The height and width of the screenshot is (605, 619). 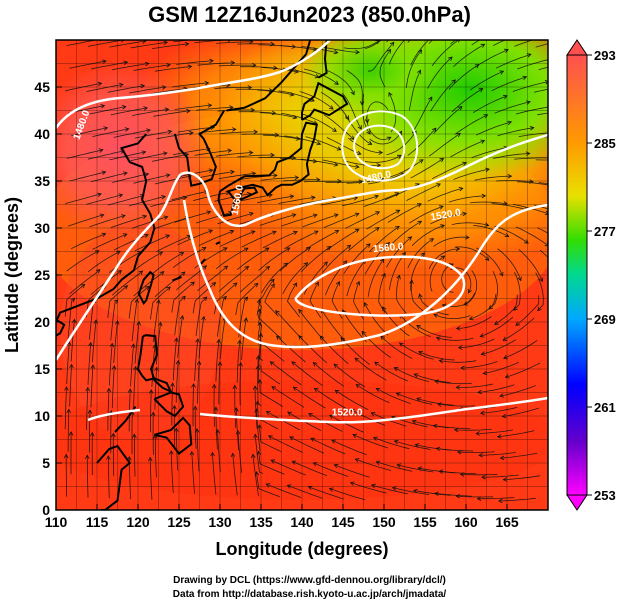 What do you see at coordinates (12, 275) in the screenshot?
I see `y-axis-label: Latitude (degrees)` at bounding box center [12, 275].